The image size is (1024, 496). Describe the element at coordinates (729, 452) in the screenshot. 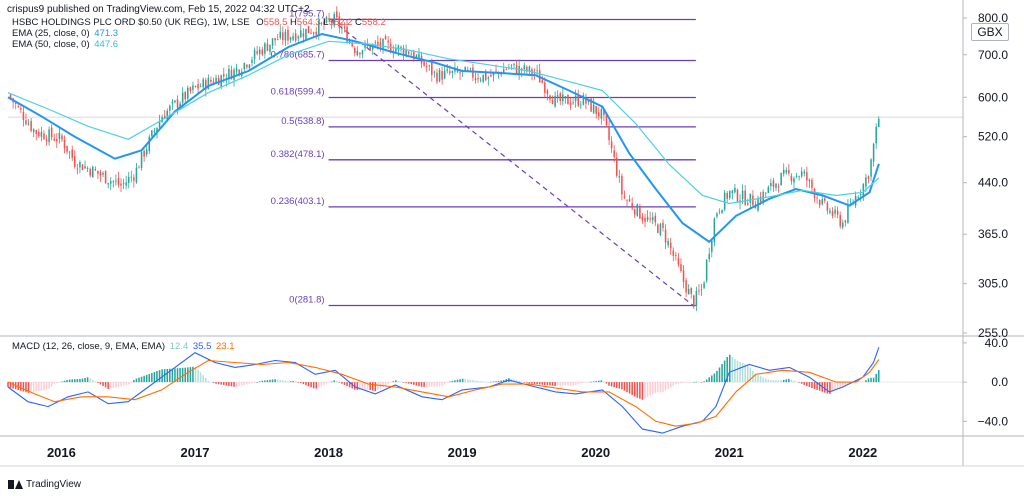

I see `time-tick-label: 2021` at that location.